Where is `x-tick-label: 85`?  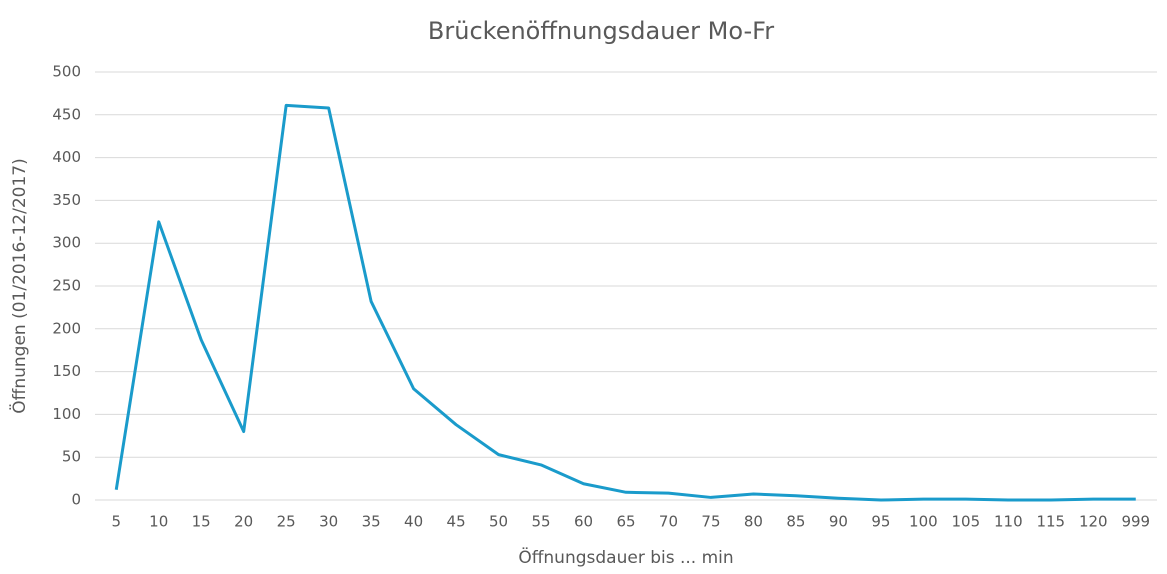
x-tick-label: 85 is located at coordinates (795, 522).